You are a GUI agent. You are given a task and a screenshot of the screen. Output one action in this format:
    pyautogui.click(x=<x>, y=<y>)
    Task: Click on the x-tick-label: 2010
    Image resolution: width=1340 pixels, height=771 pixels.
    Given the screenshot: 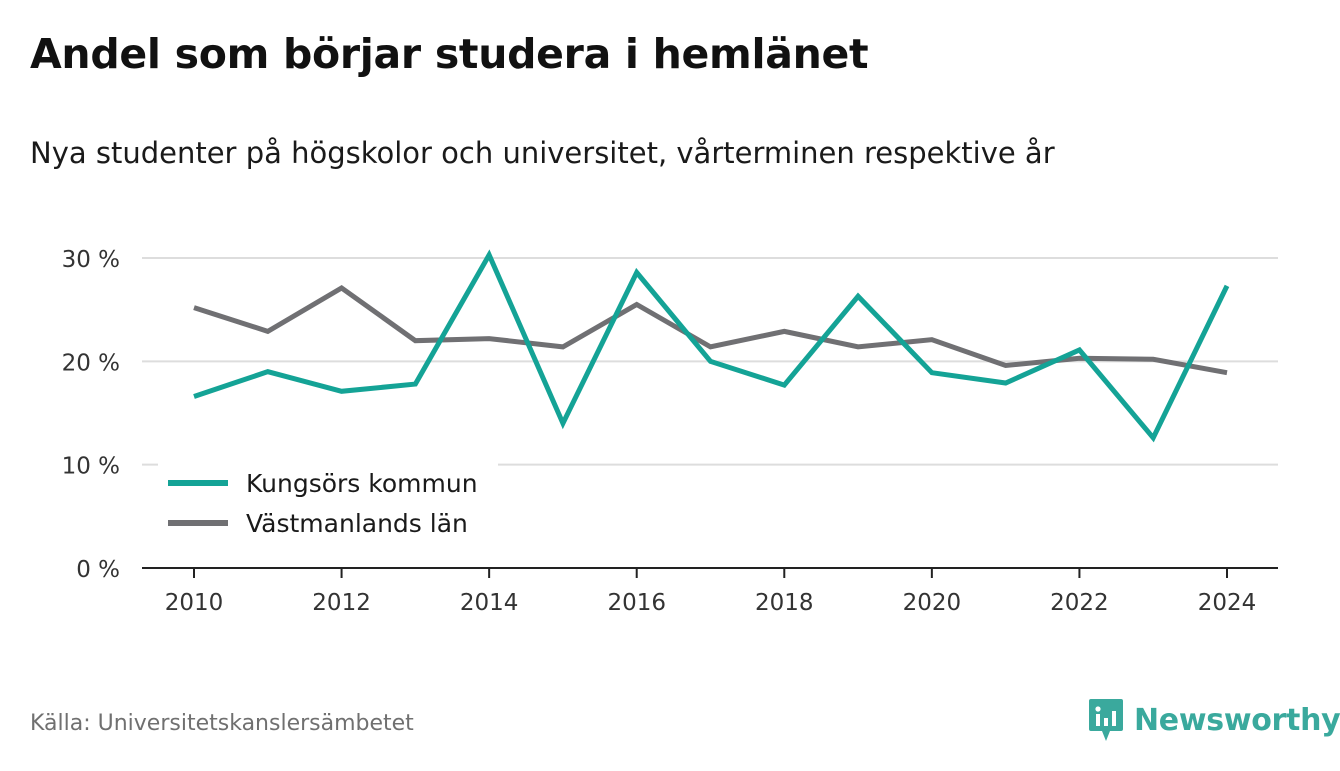 What is the action you would take?
    pyautogui.click(x=194, y=603)
    